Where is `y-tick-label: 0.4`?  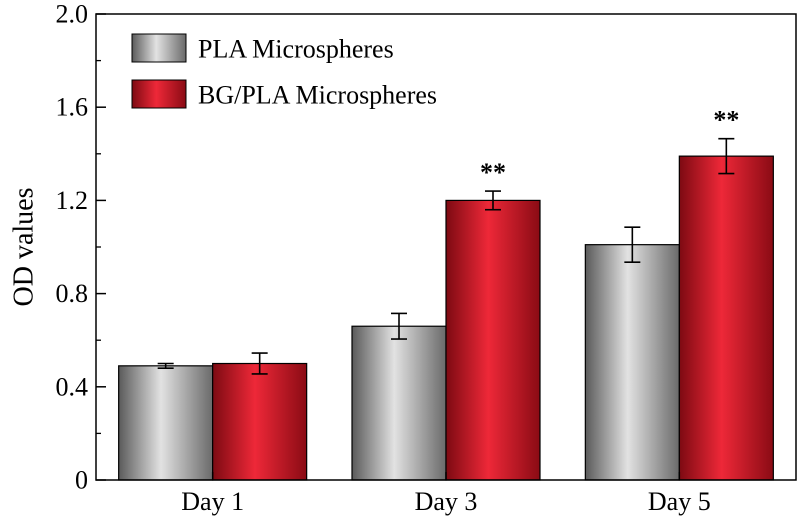 y-tick-label: 0.4 is located at coordinates (72, 386).